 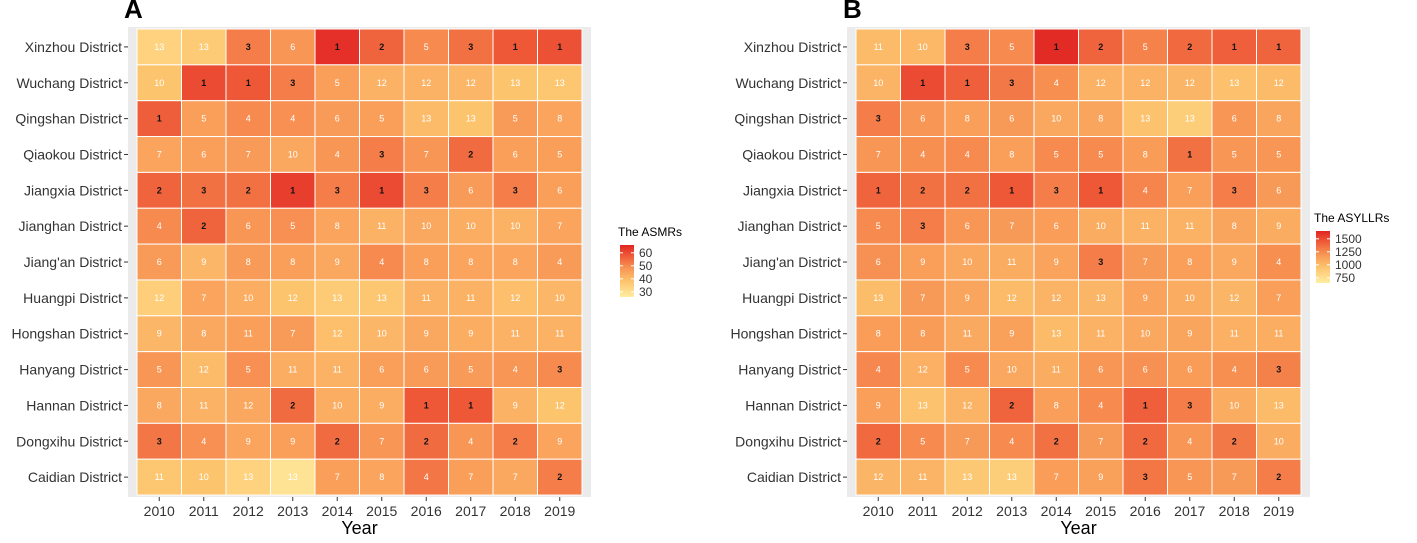 I want to click on y-tick-label: Dongxihu District, so click(x=69, y=441).